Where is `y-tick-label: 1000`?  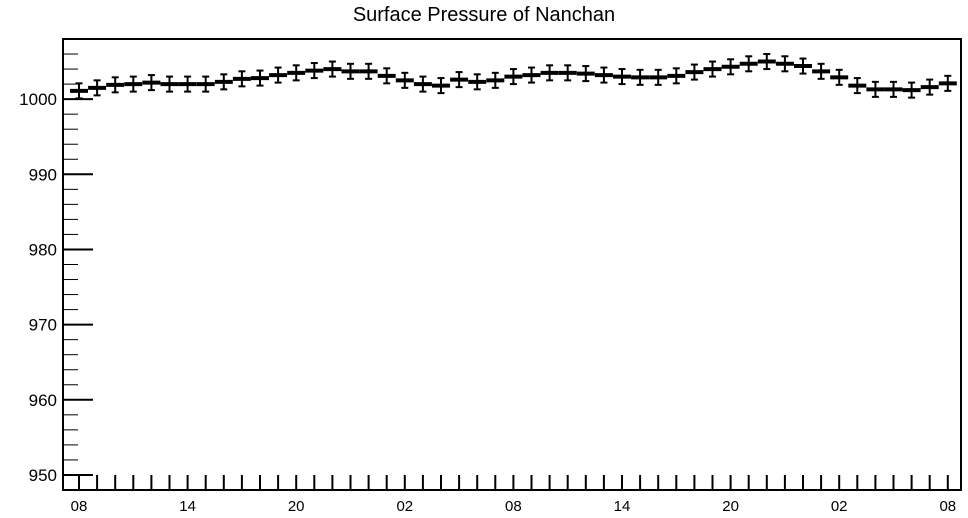
y-tick-label: 1000 is located at coordinates (38, 99).